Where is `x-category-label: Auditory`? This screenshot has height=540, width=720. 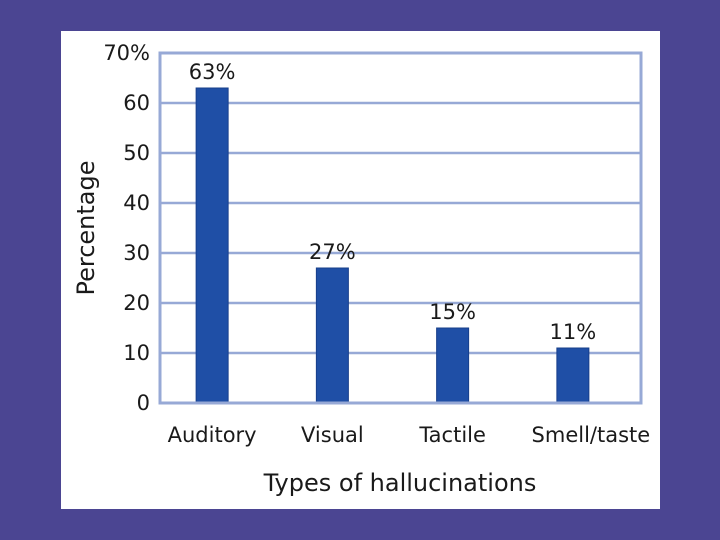
x-category-label: Auditory is located at coordinates (212, 435).